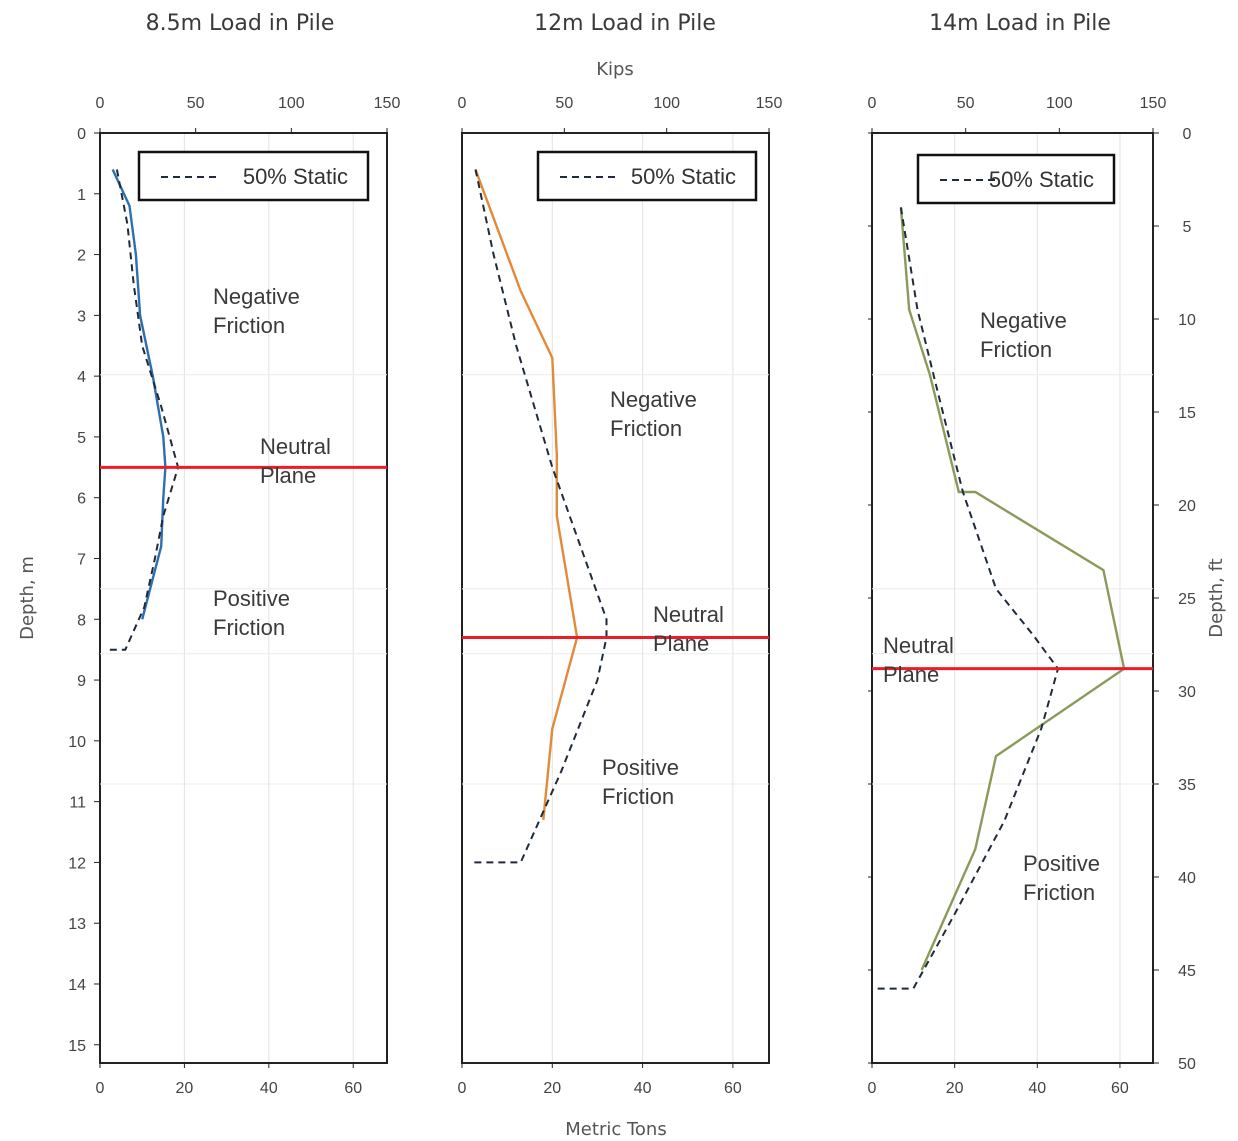  I want to click on y-tick-label: 3, so click(81, 316).